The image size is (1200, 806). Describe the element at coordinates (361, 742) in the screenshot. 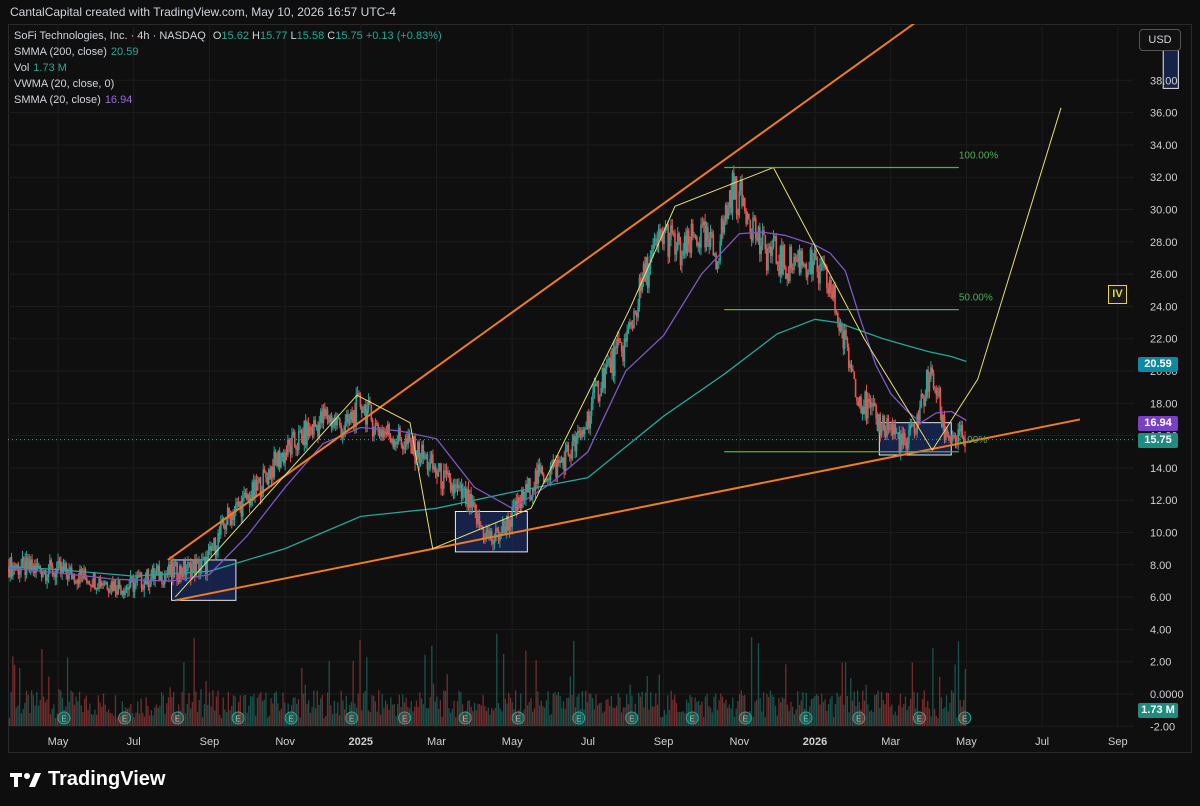

I see `x-tick-label: 2025` at that location.